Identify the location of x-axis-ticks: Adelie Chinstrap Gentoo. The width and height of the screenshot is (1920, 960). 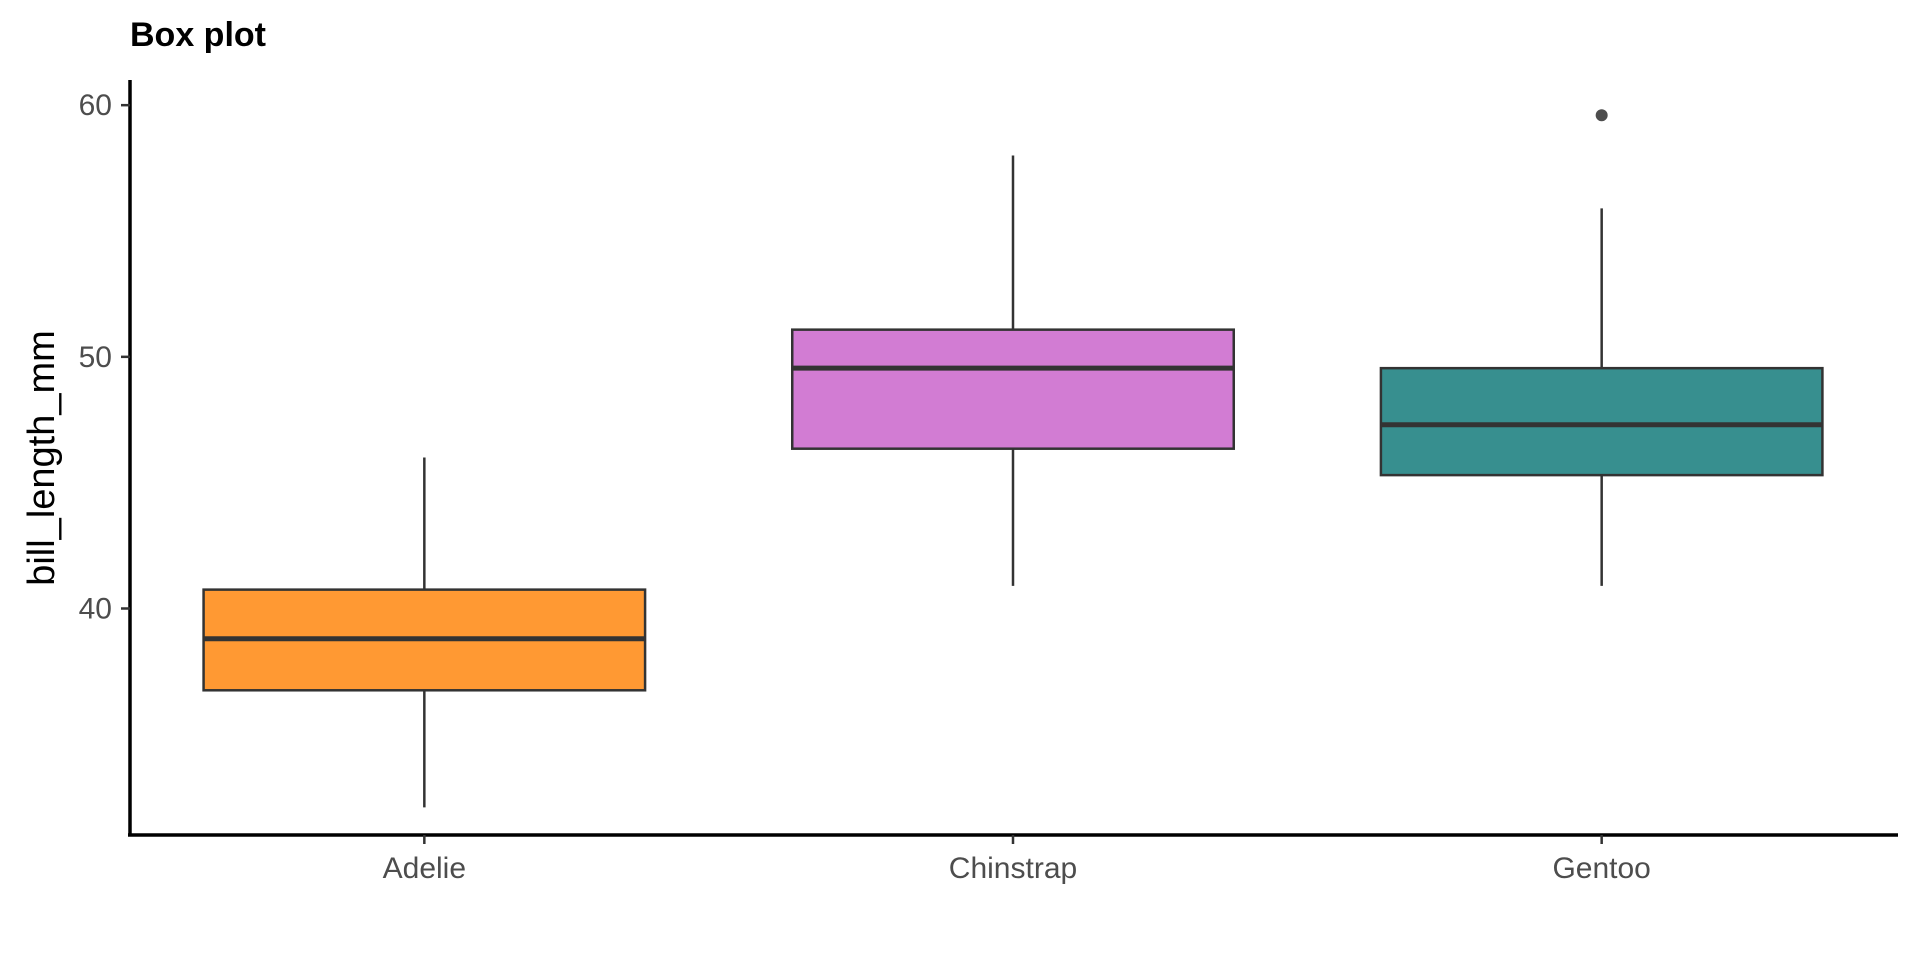
(1017, 860).